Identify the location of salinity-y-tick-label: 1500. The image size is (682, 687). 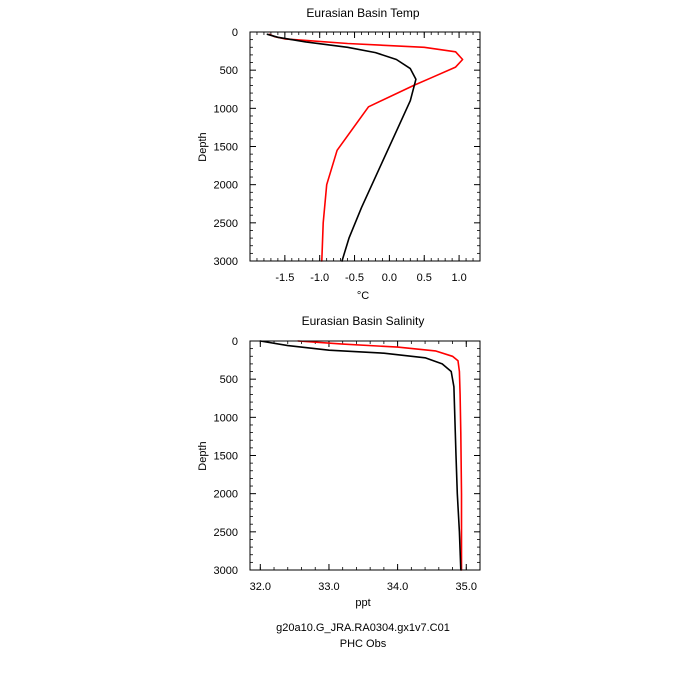
(226, 457).